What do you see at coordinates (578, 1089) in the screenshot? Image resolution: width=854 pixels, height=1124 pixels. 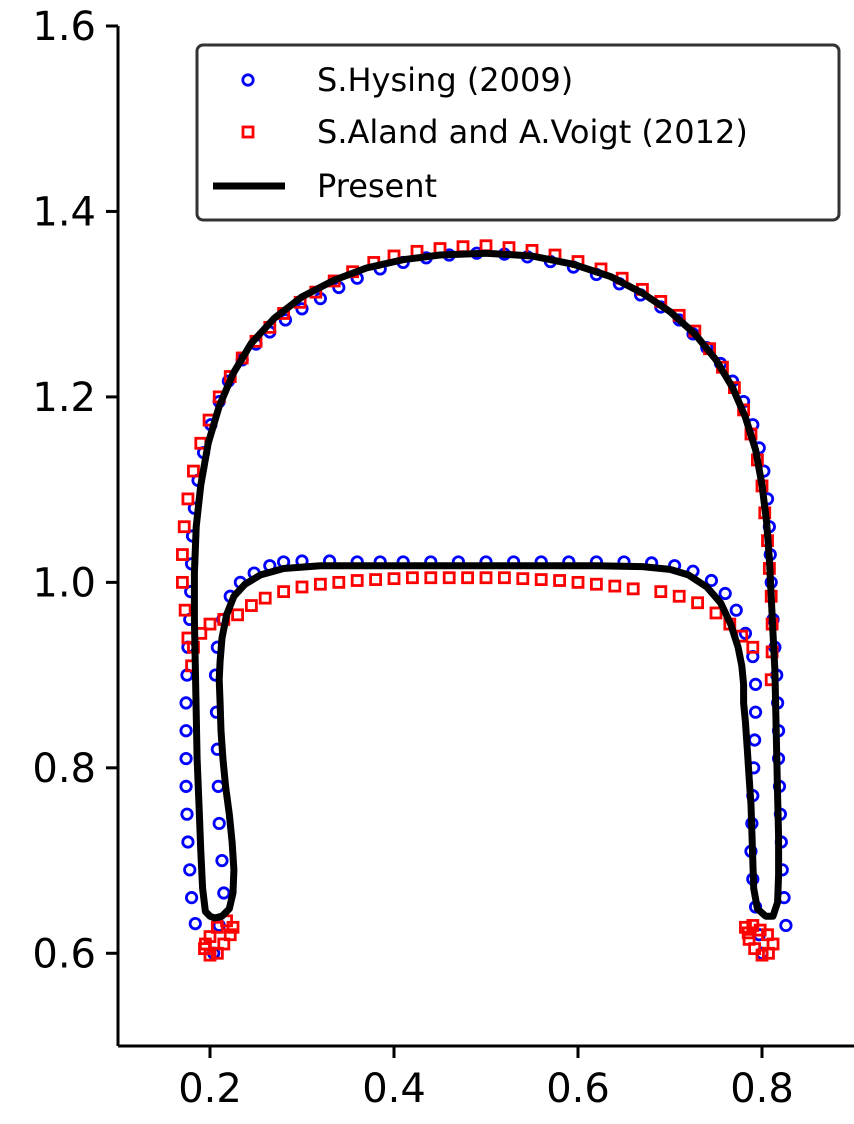 I see `x-tick-label: 0.6` at bounding box center [578, 1089].